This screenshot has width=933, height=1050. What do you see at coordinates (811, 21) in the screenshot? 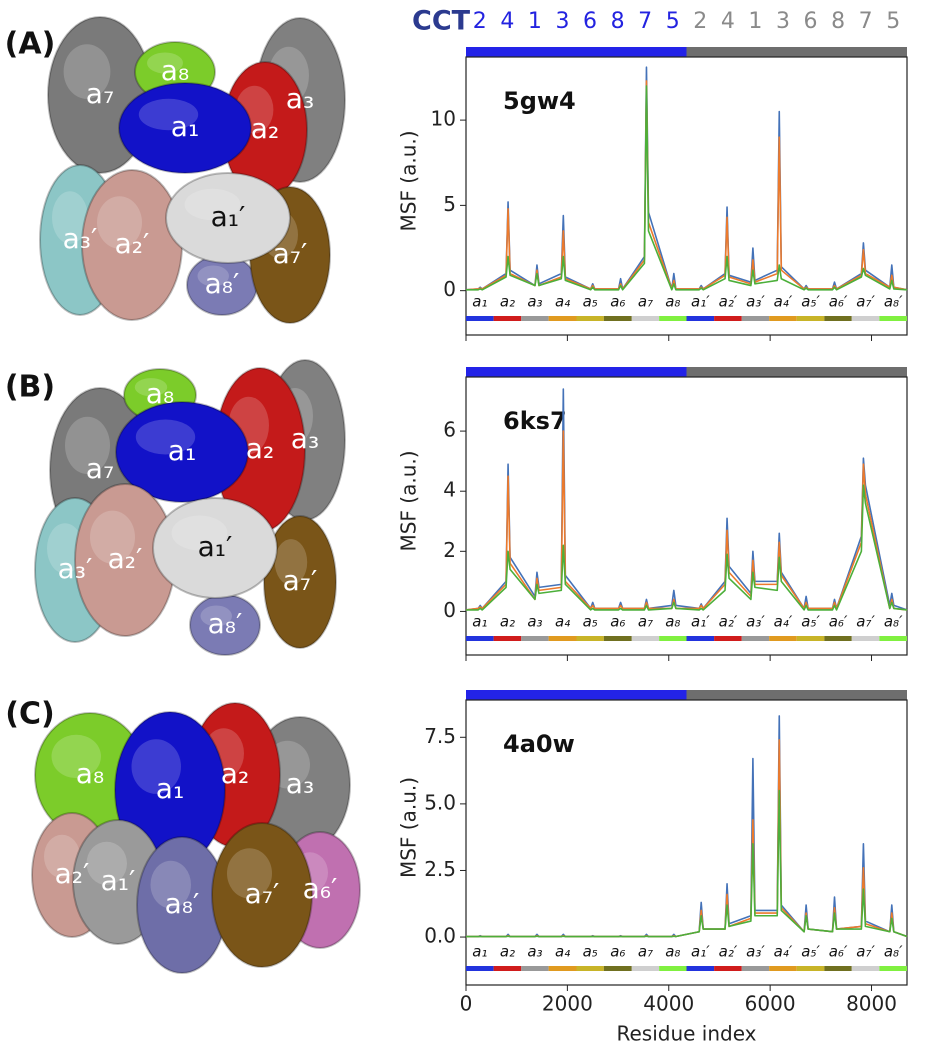
I see `ring-digit: 6` at bounding box center [811, 21].